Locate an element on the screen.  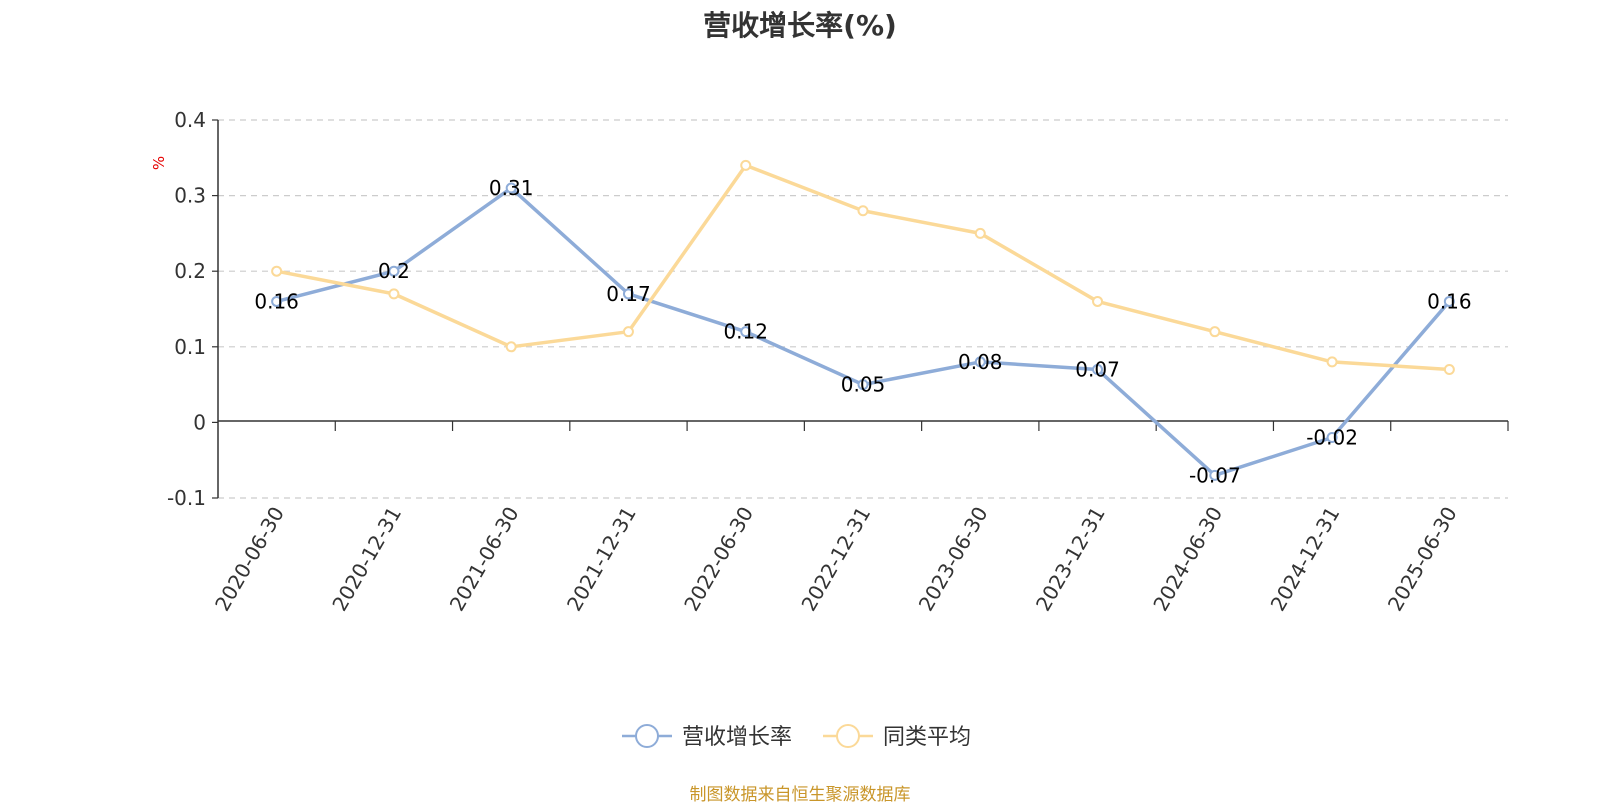
data-label: 0.08 is located at coordinates (980, 362).